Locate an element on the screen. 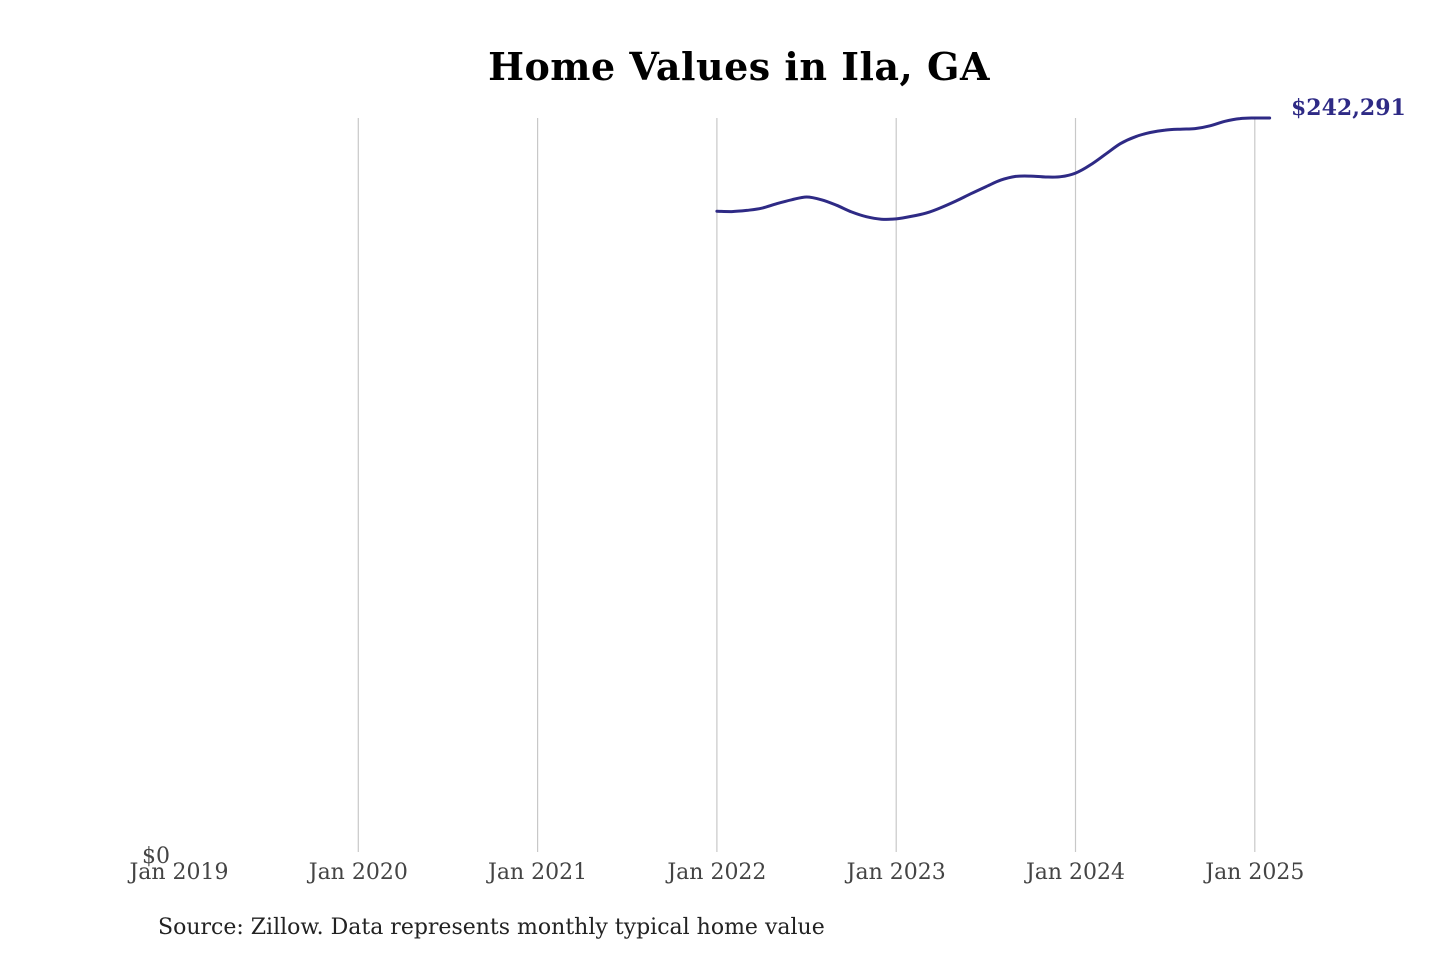  home-value-line is located at coordinates (993, 168).